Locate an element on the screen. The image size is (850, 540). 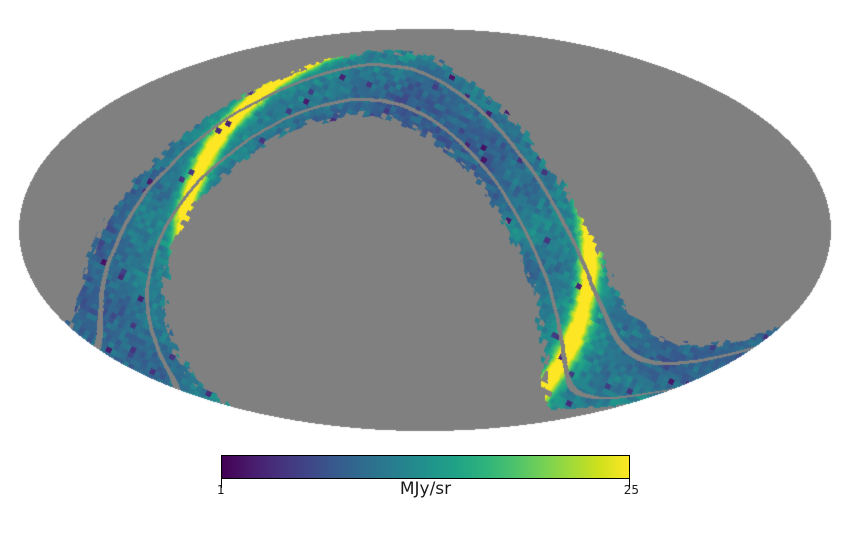
colorbar-max-label: 25 is located at coordinates (631, 490).